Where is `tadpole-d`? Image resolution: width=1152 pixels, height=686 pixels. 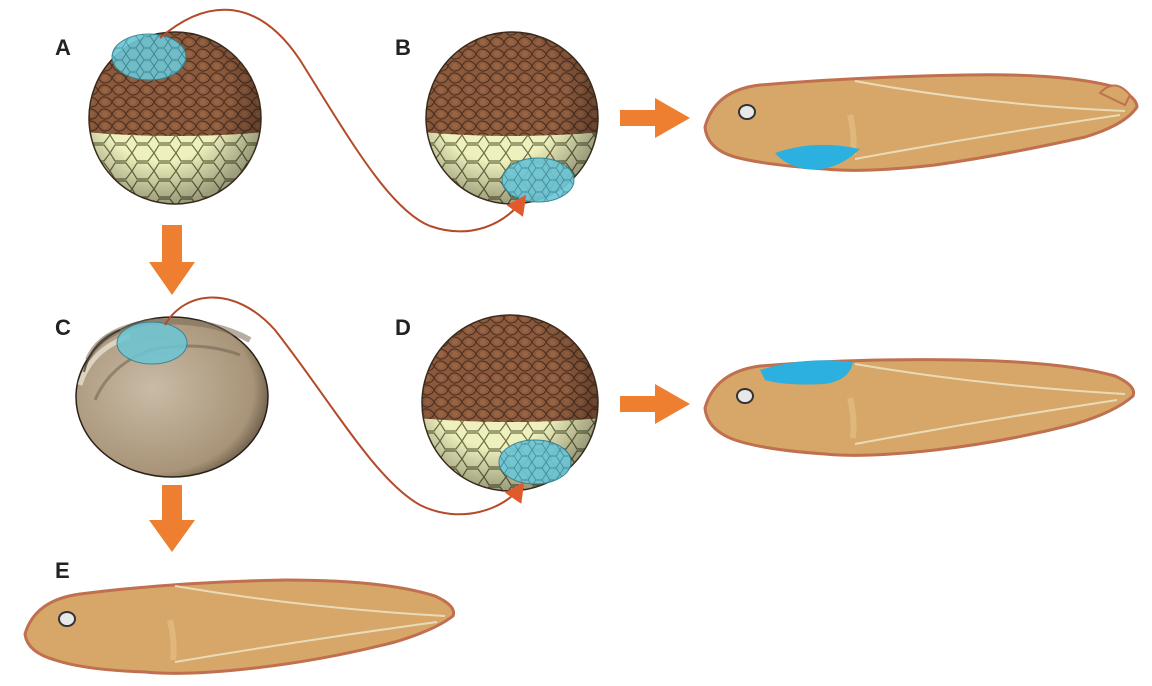
tadpole-d is located at coordinates (919, 407).